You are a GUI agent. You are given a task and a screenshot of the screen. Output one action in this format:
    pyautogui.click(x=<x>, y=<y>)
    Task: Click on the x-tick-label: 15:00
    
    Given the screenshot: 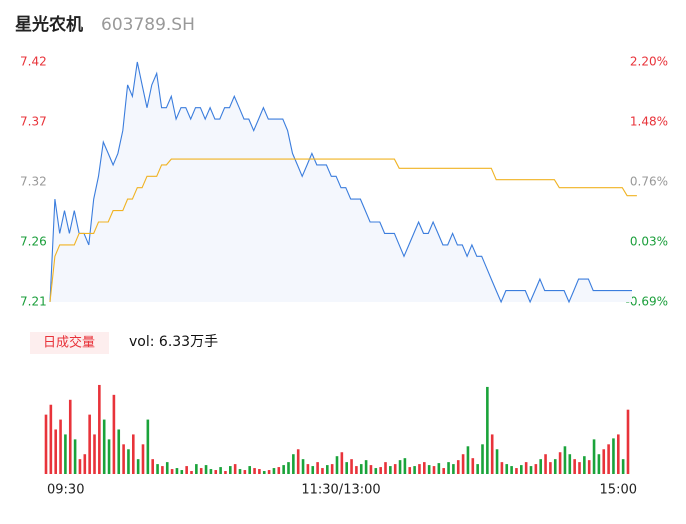 What is the action you would take?
    pyautogui.click(x=618, y=490)
    